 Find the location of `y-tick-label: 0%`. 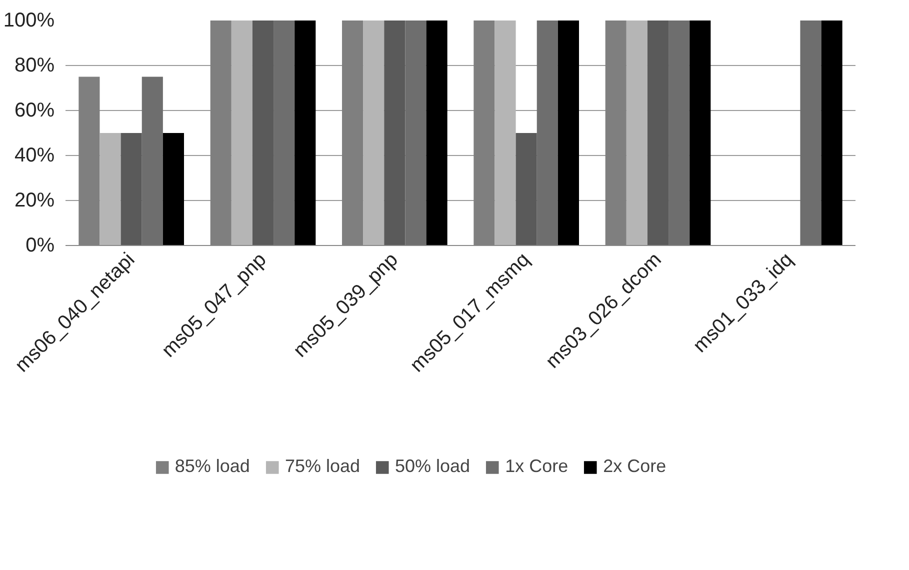

y-tick-label: 0% is located at coordinates (40, 245).